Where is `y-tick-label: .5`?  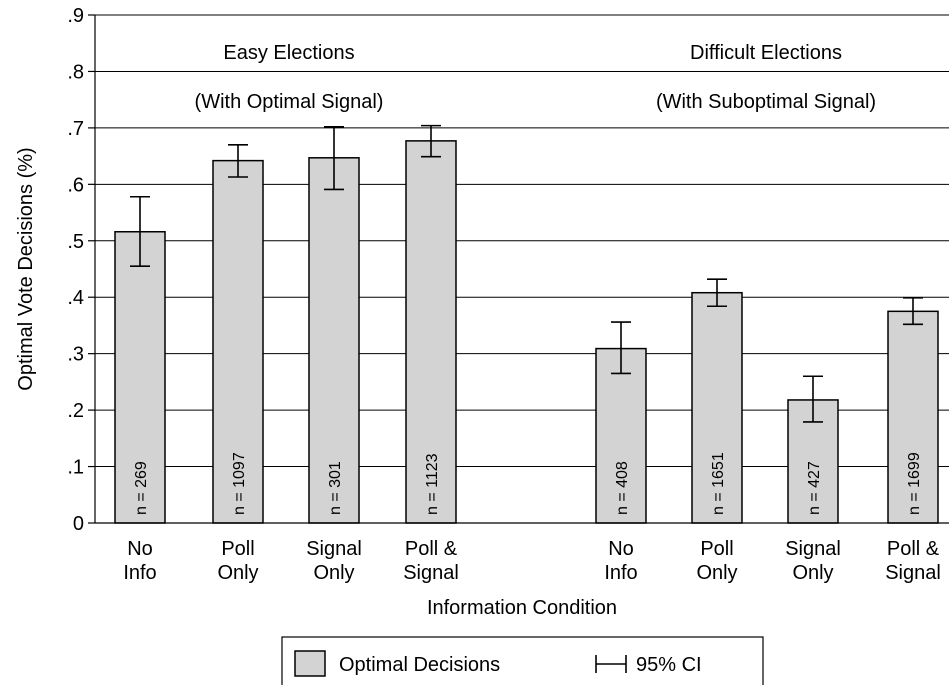
y-tick-label: .5 is located at coordinates (75, 242).